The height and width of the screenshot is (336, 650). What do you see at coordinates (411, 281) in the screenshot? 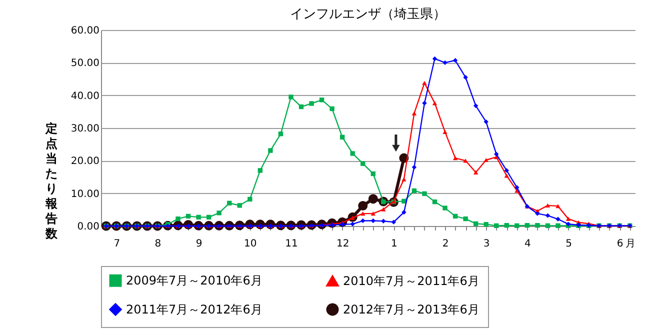
I see `legend-label: 2010年7月～2011年6月` at bounding box center [411, 281].